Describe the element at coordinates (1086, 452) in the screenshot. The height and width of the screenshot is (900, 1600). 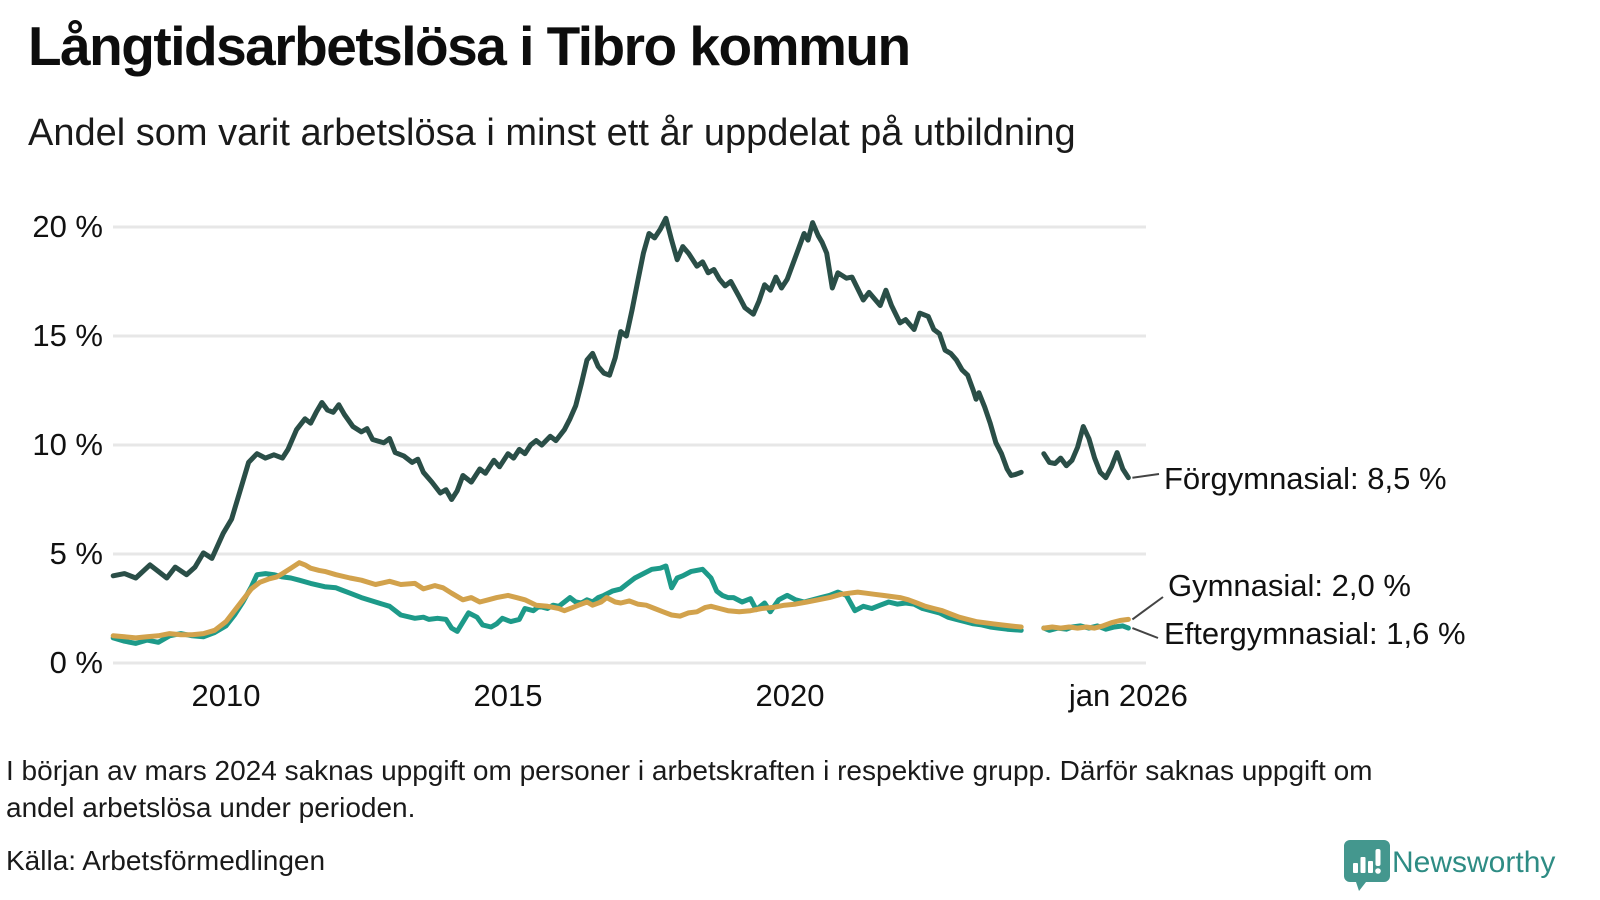
I see `line-förgymnasial-segment-2` at that location.